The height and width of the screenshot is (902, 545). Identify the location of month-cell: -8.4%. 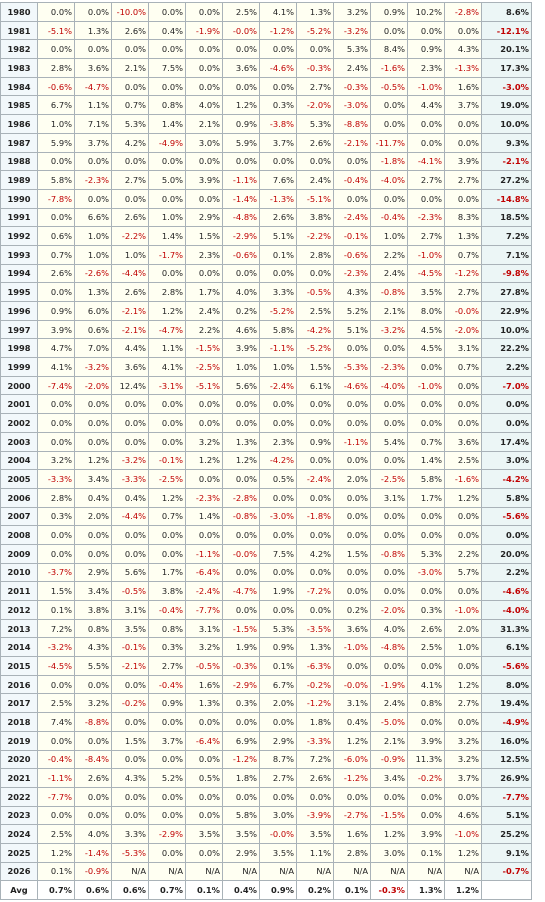
(93, 759).